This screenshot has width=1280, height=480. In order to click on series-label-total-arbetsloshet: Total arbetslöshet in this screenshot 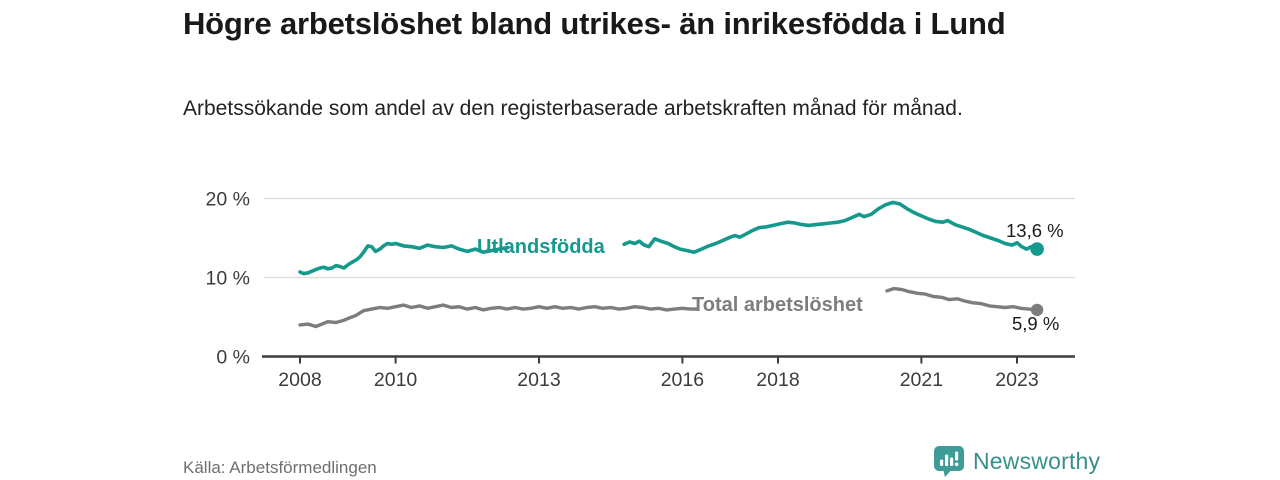, I will do `click(777, 305)`.